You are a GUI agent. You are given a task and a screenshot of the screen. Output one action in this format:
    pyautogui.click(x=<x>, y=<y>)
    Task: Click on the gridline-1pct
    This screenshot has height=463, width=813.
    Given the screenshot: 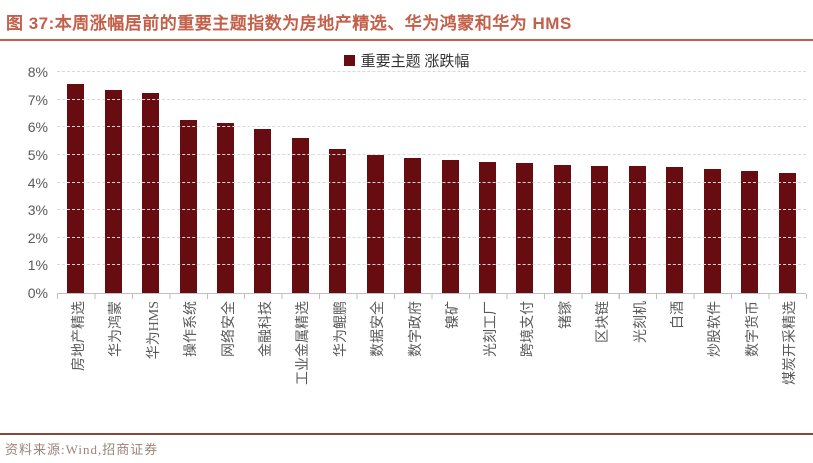 What is the action you would take?
    pyautogui.click(x=431, y=265)
    